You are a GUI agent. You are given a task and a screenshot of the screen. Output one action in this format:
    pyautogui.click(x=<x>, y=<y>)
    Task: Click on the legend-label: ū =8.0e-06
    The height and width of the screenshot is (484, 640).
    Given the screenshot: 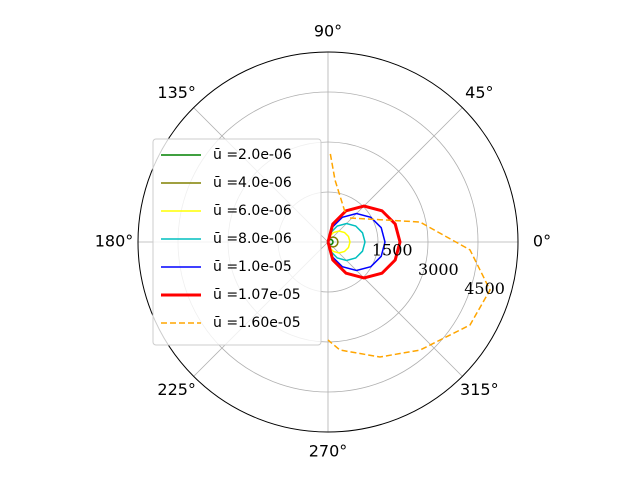 What is the action you would take?
    pyautogui.click(x=252, y=239)
    